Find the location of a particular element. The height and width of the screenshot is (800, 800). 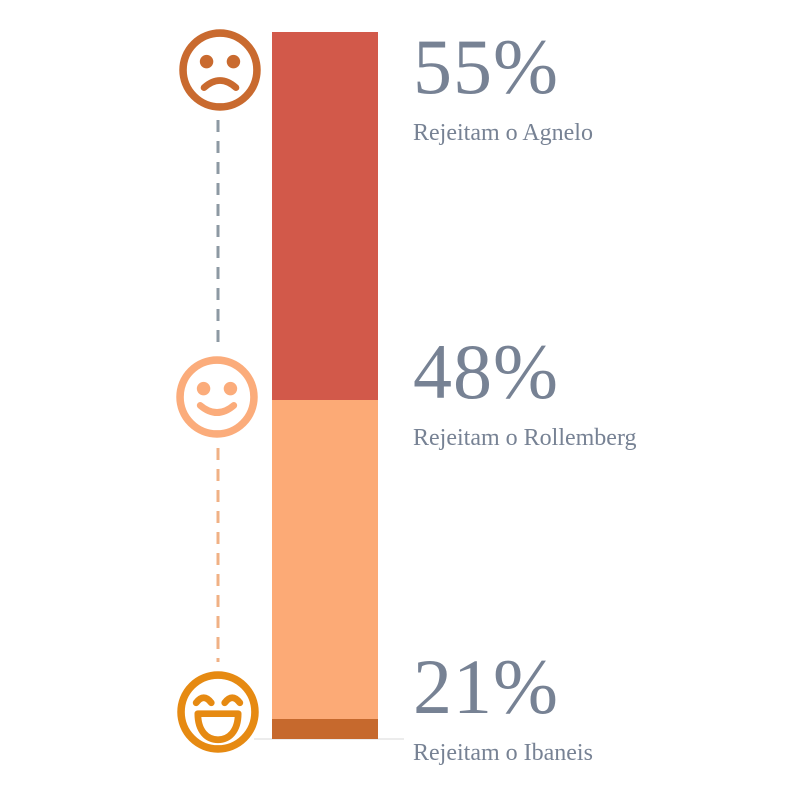

sad-face-icon is located at coordinates (220, 70).